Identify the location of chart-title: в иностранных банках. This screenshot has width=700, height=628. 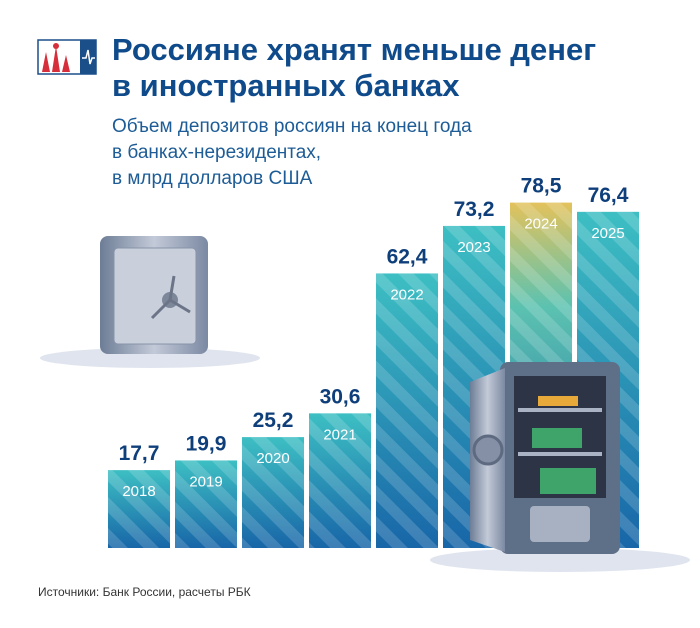
(286, 85).